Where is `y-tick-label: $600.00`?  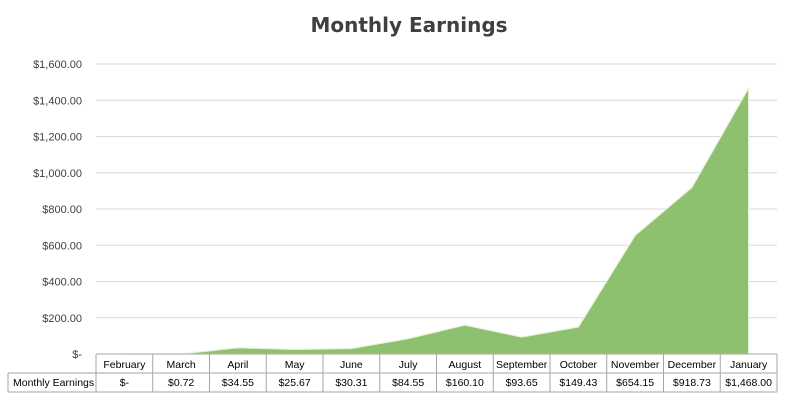 y-tick-label: $600.00 is located at coordinates (62, 246).